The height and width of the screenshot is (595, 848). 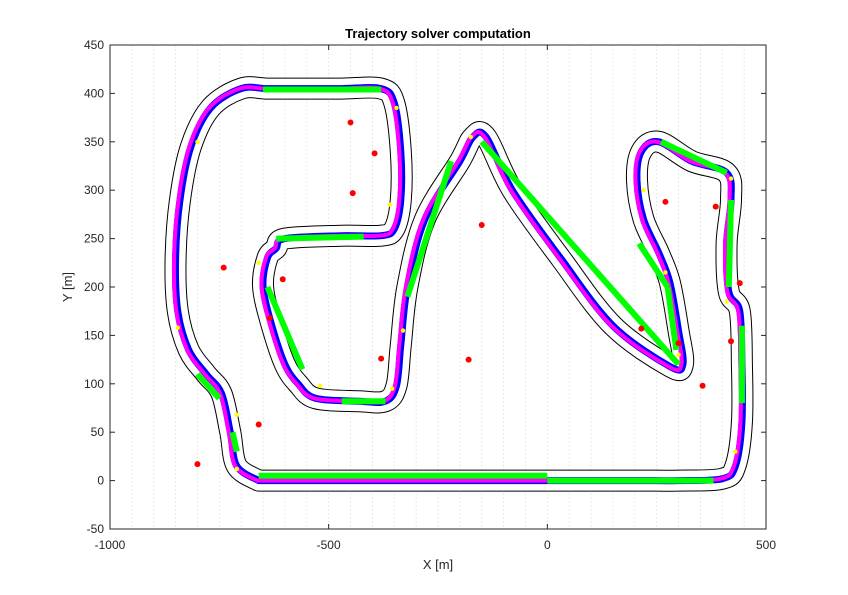 I want to click on y-tick-label: 200, so click(x=94, y=287).